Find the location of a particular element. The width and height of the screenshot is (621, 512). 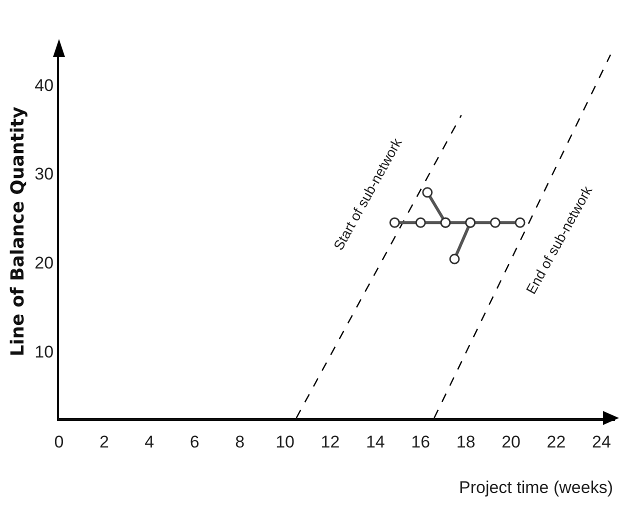

x-tick-label: 18 is located at coordinates (466, 442).